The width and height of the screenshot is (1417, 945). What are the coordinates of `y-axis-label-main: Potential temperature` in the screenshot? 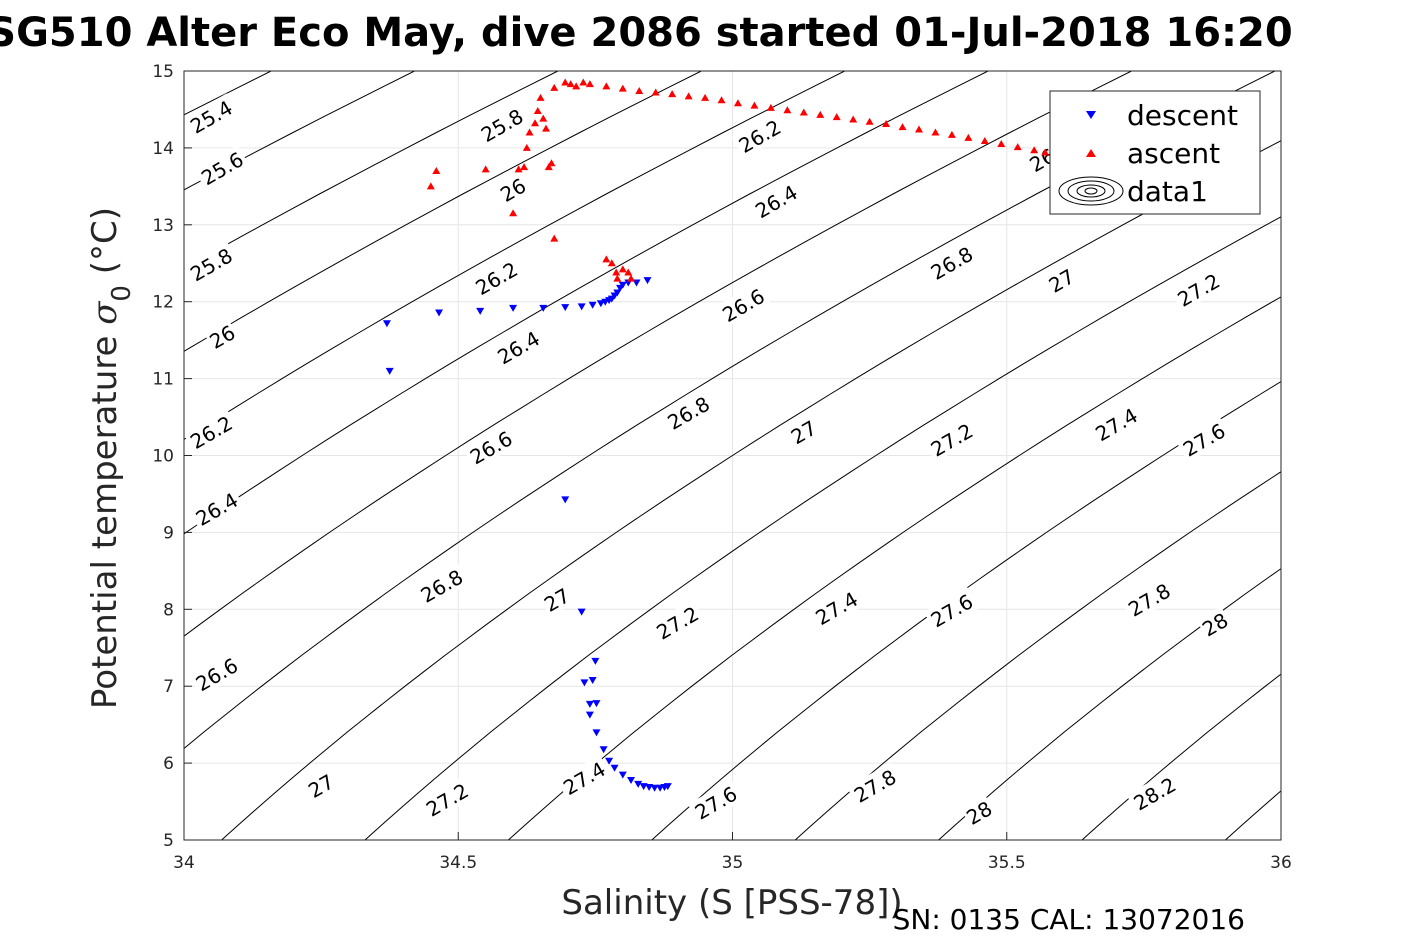 It's located at (105, 517).